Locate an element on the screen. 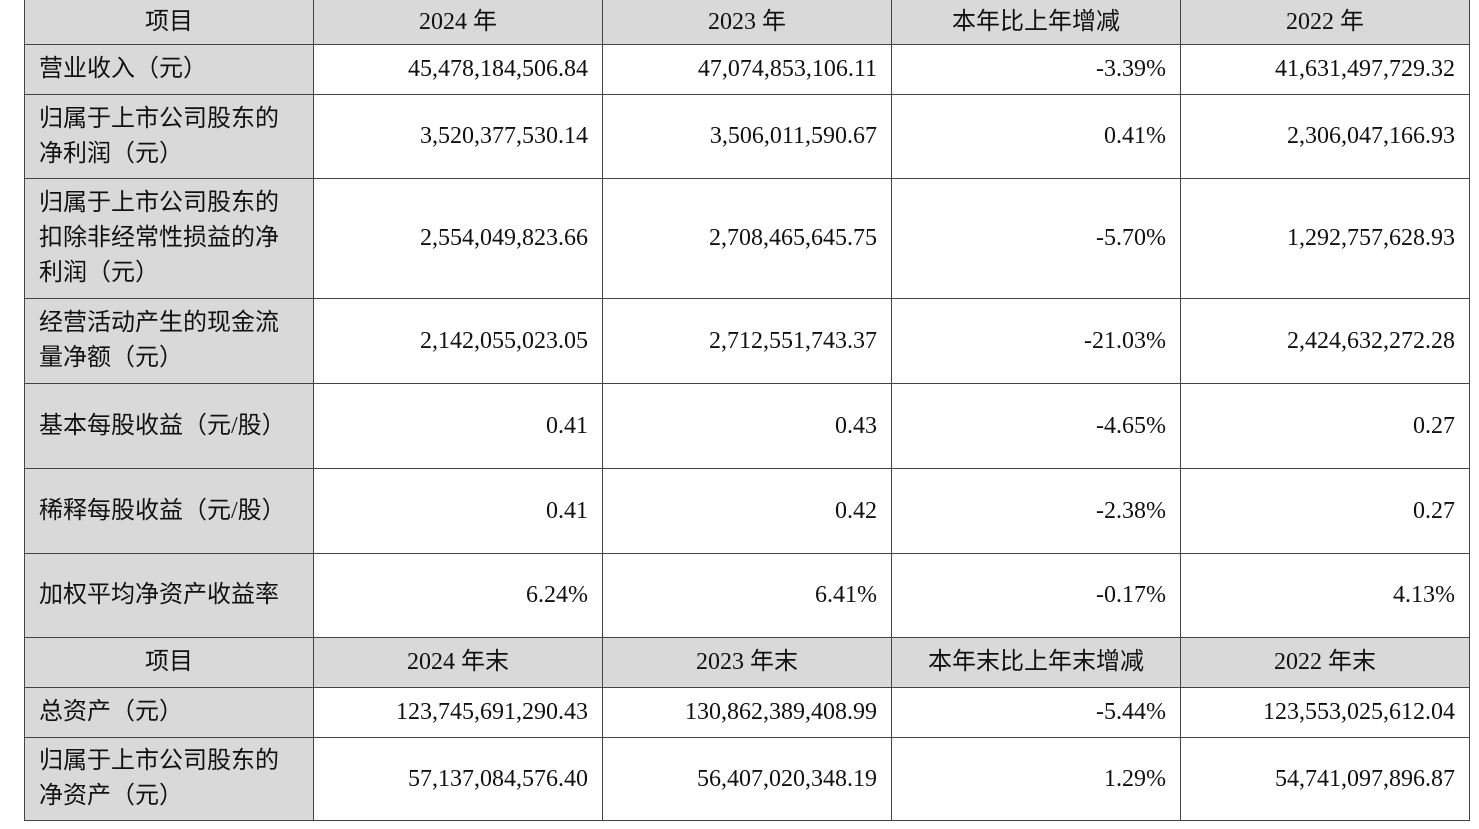 The height and width of the screenshot is (829, 1479). value-cell: 6.41% is located at coordinates (747, 595).